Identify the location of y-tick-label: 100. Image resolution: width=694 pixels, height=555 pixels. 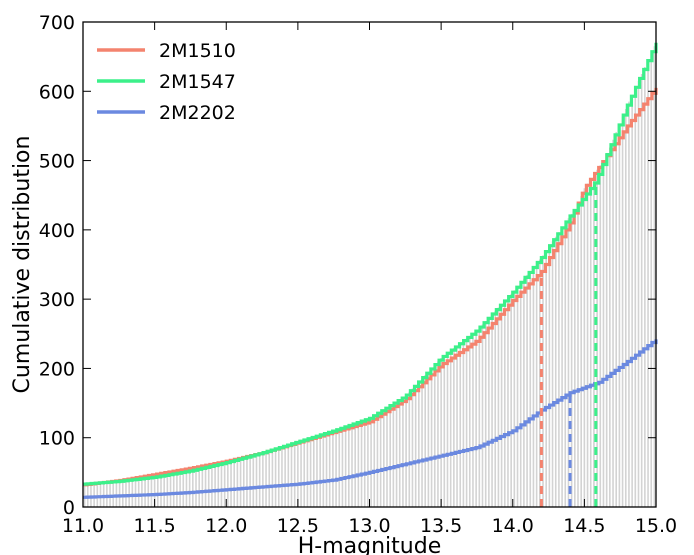
(57, 439).